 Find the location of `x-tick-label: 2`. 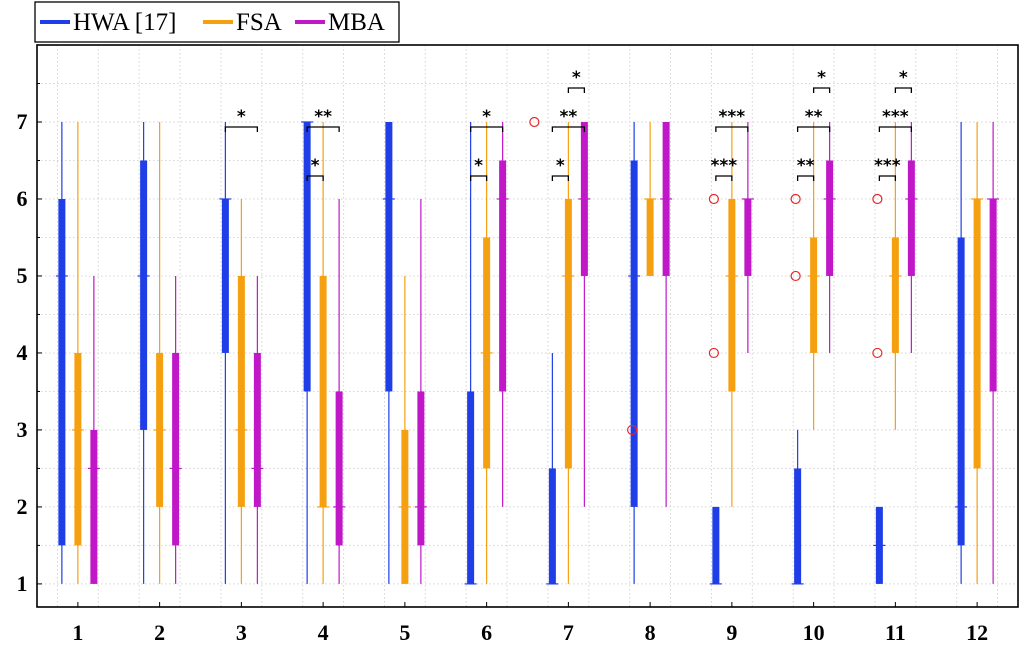

x-tick-label: 2 is located at coordinates (159, 632).